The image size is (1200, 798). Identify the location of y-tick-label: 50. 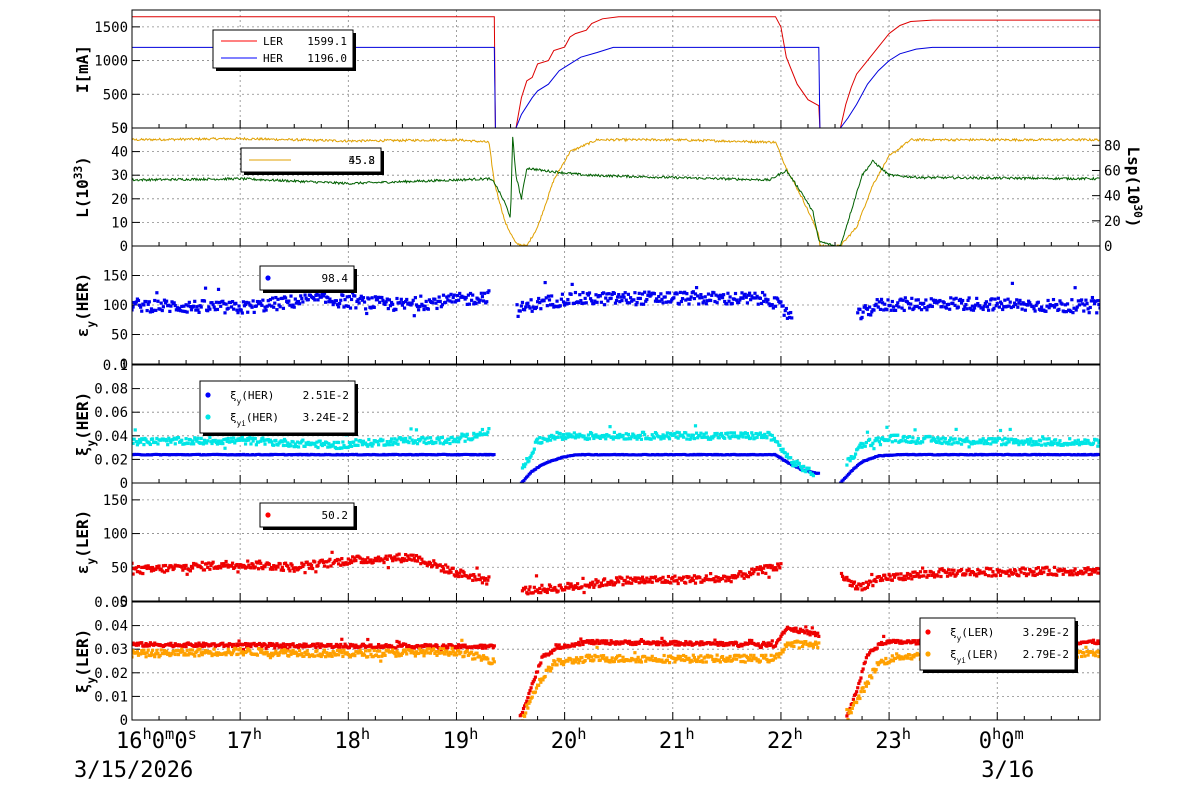
(119, 336).